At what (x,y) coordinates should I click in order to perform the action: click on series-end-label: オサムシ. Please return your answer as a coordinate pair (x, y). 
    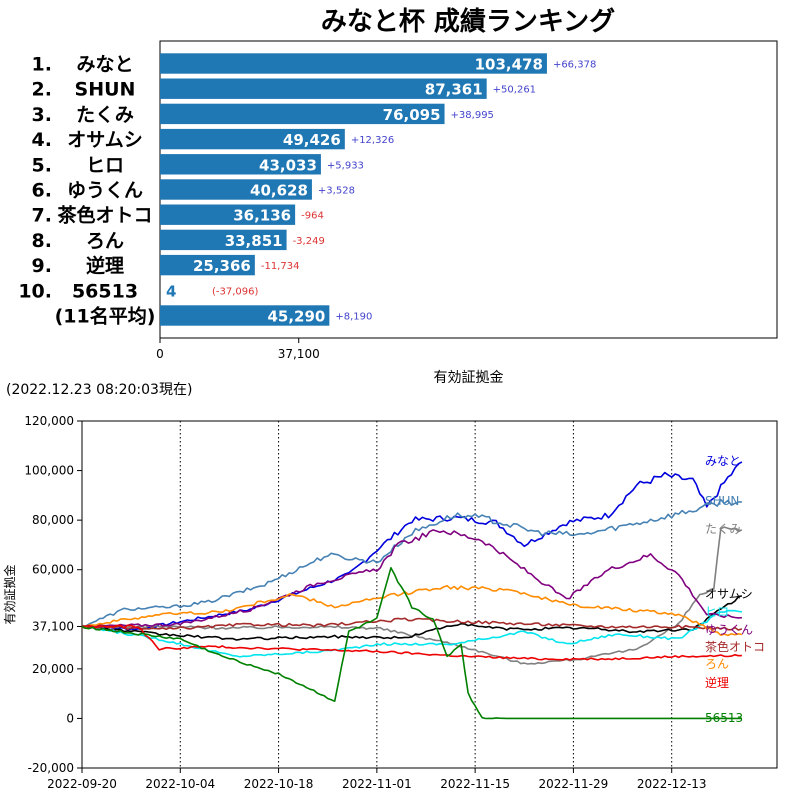
    Looking at the image, I should click on (729, 594).